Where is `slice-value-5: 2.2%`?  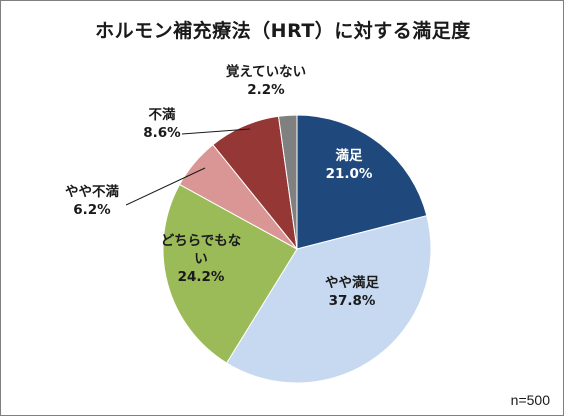
slice-value-5: 2.2% is located at coordinates (266, 90).